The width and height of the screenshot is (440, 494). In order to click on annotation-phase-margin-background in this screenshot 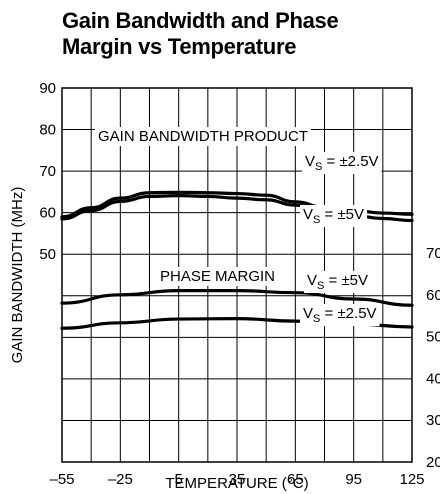, I will do `click(218, 276)`.